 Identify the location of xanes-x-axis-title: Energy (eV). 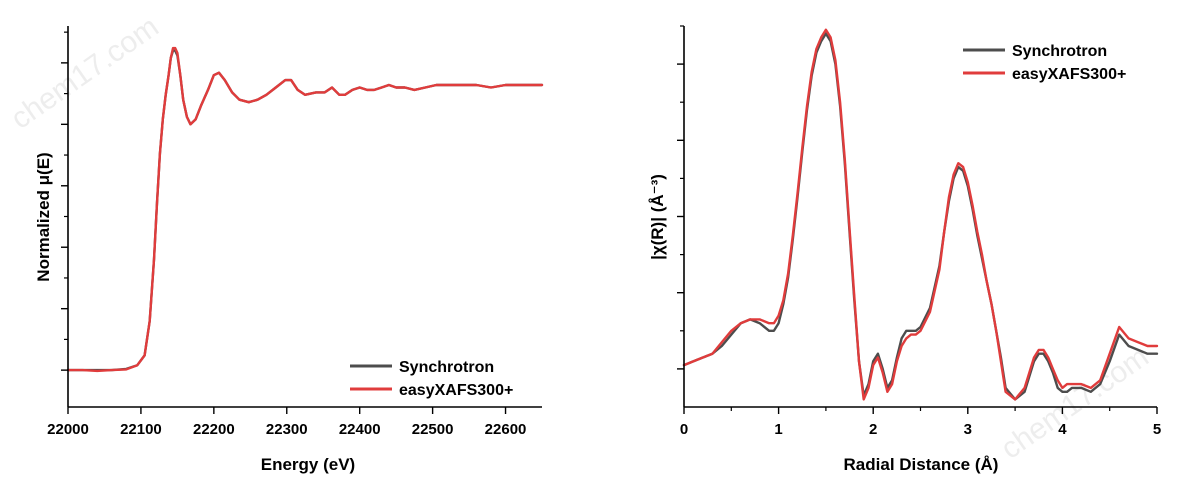
(308, 464).